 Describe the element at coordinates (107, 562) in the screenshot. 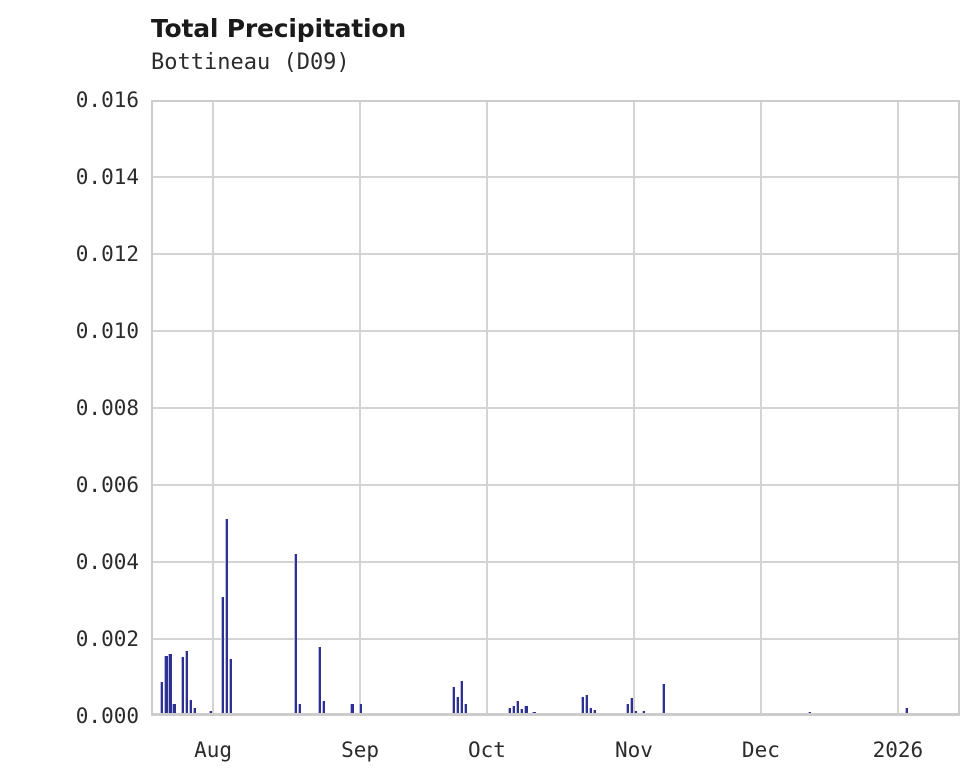

I see `y-axis-tick-label: 0.004` at that location.